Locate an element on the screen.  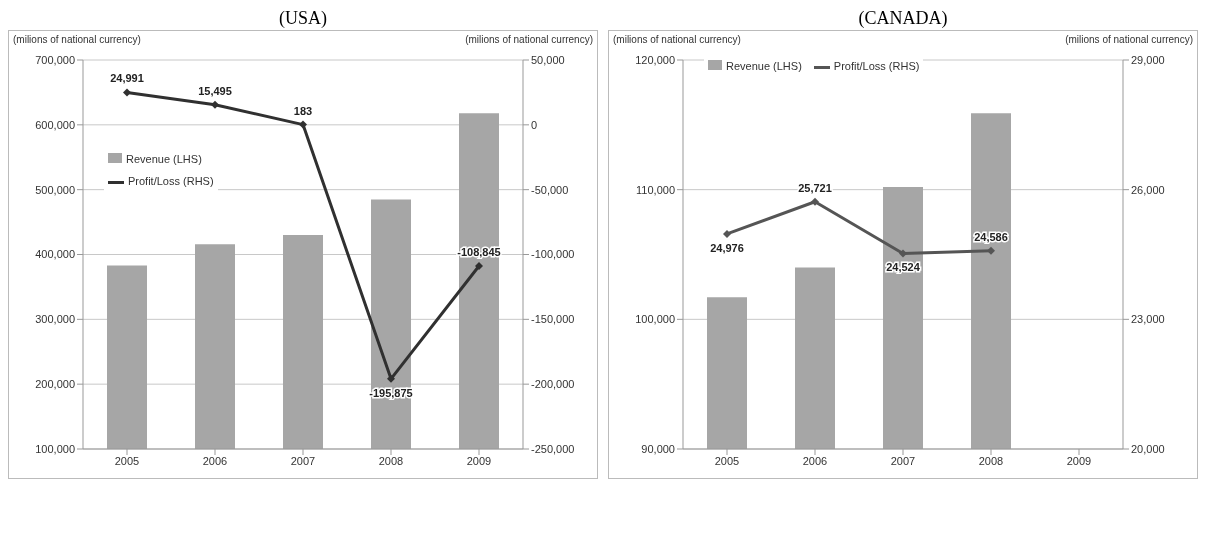
y2-tick-label: -150,000 is located at coordinates (553, 319).